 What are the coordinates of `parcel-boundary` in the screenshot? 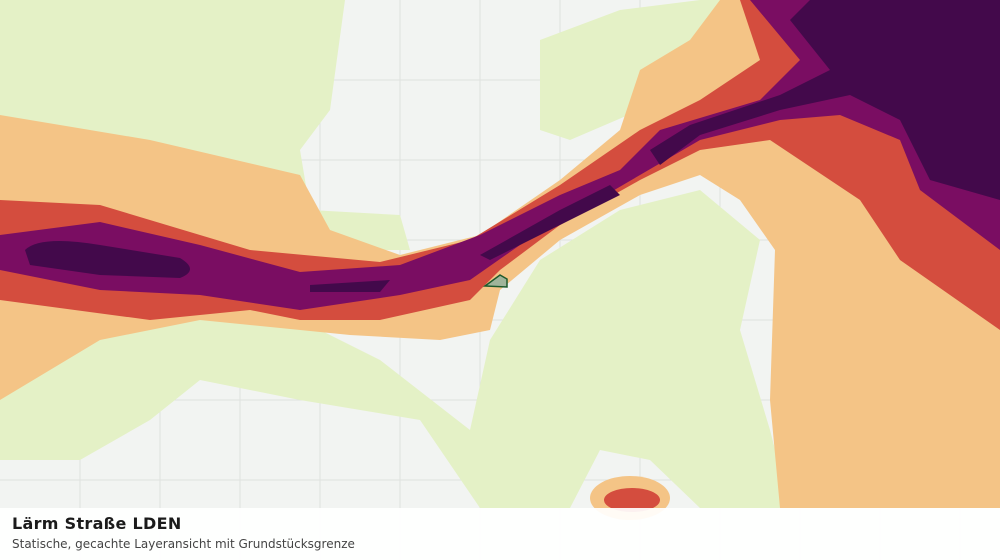 It's located at (495, 281).